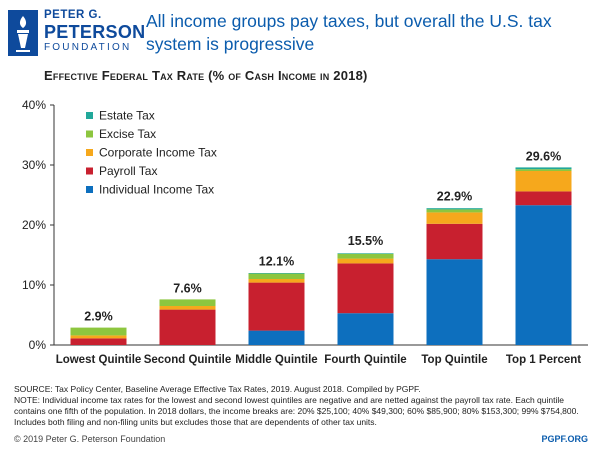  Describe the element at coordinates (90, 439) in the screenshot. I see `copyright: © 2019 Peter G. Peterson Foundation` at that location.